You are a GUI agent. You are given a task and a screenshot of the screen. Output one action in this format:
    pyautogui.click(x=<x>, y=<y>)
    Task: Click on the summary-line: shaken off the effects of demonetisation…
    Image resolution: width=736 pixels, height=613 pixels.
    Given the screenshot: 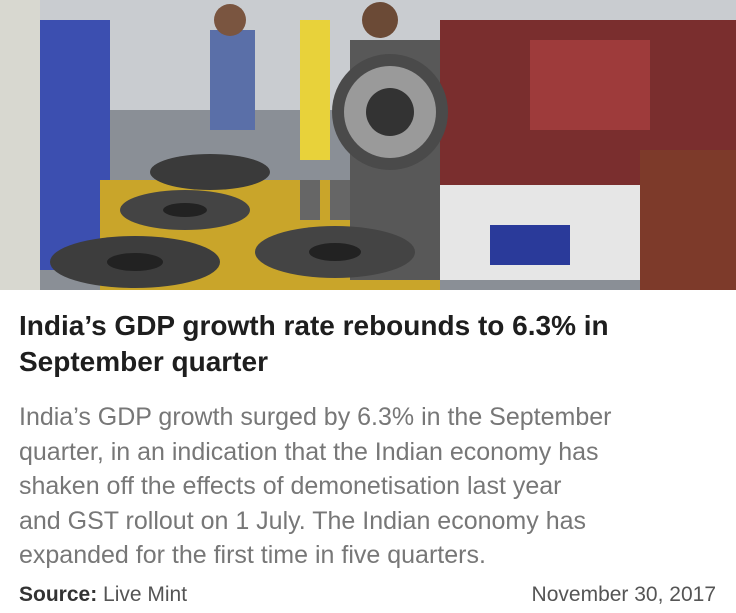 What is the action you would take?
    pyautogui.click(x=290, y=486)
    